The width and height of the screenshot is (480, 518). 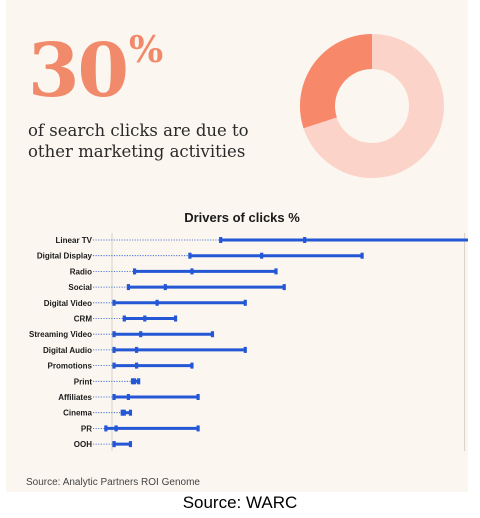 I want to click on category-label: CRM, so click(x=83, y=319).